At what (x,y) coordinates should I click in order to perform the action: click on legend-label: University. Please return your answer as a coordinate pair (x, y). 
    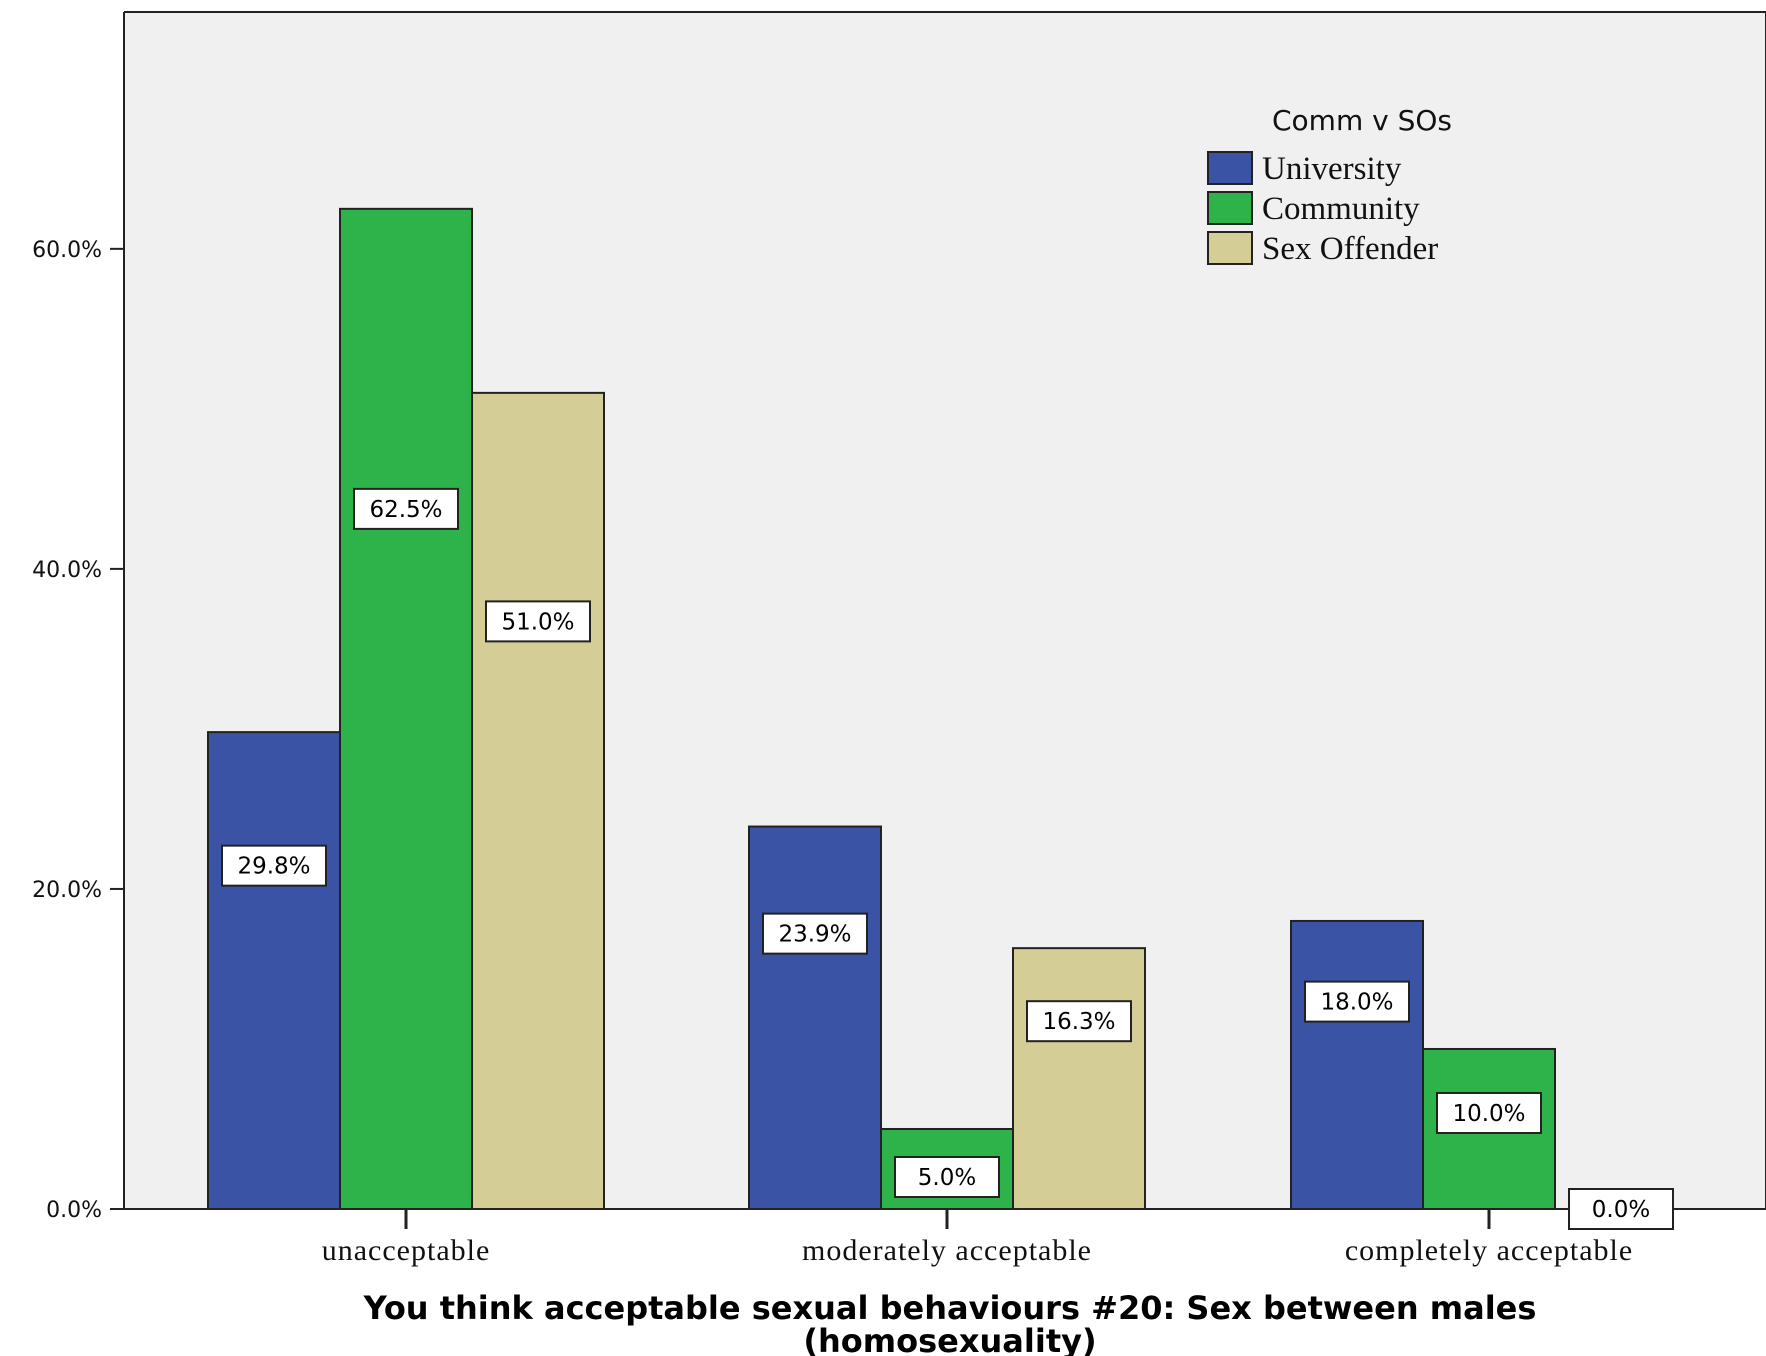
    Looking at the image, I should click on (1332, 169).